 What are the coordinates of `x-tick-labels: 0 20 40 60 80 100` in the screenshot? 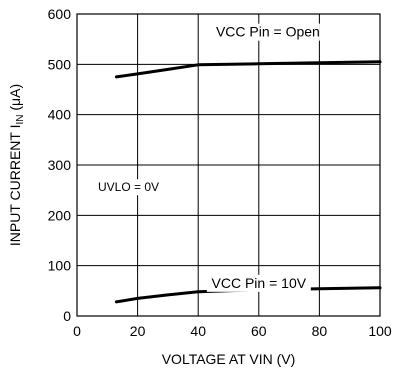 It's located at (232, 331).